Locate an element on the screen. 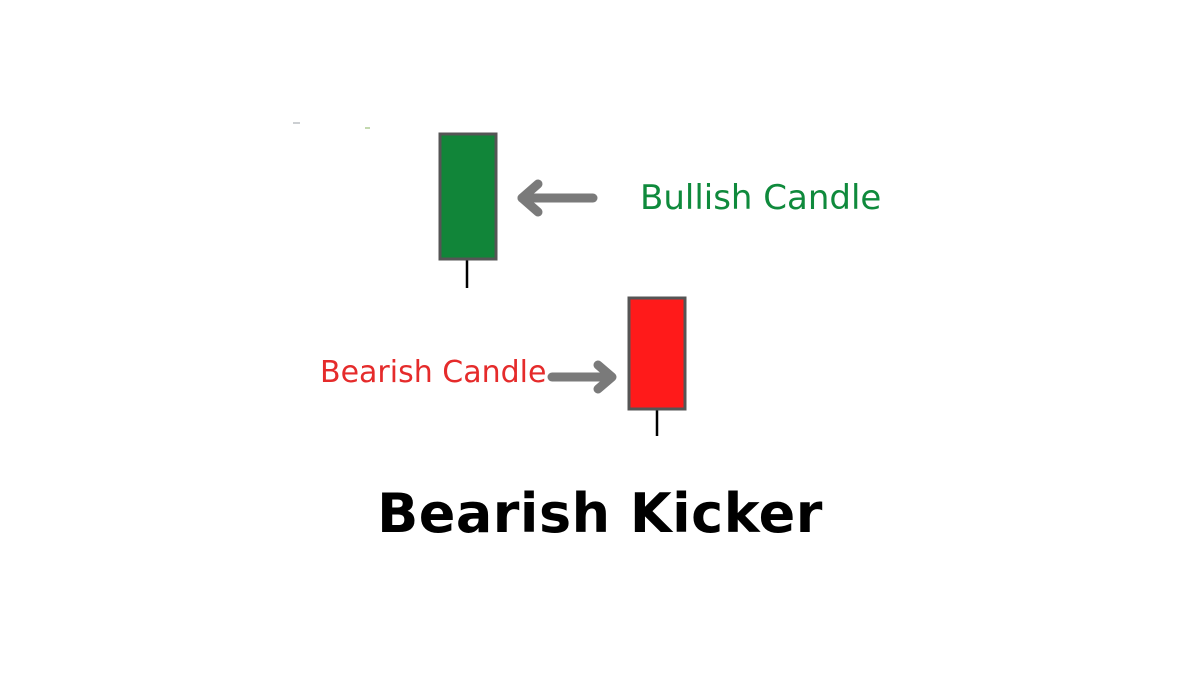  speck-marks is located at coordinates (331, 125).